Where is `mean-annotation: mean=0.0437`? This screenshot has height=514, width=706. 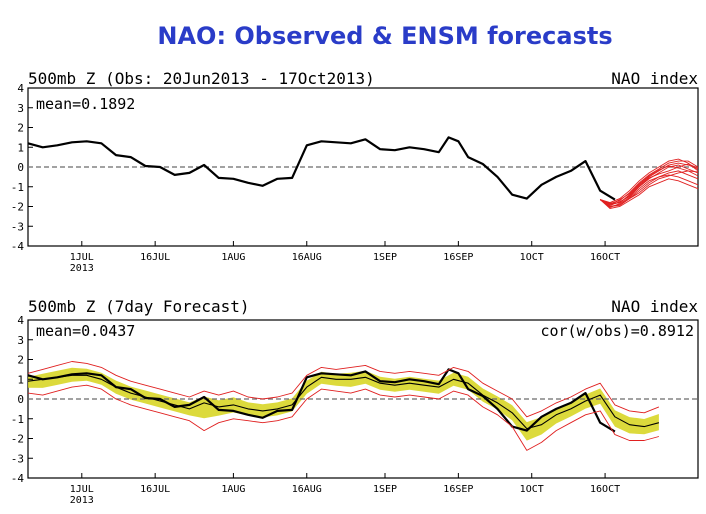 mean-annotation: mean=0.0437 is located at coordinates (85, 331).